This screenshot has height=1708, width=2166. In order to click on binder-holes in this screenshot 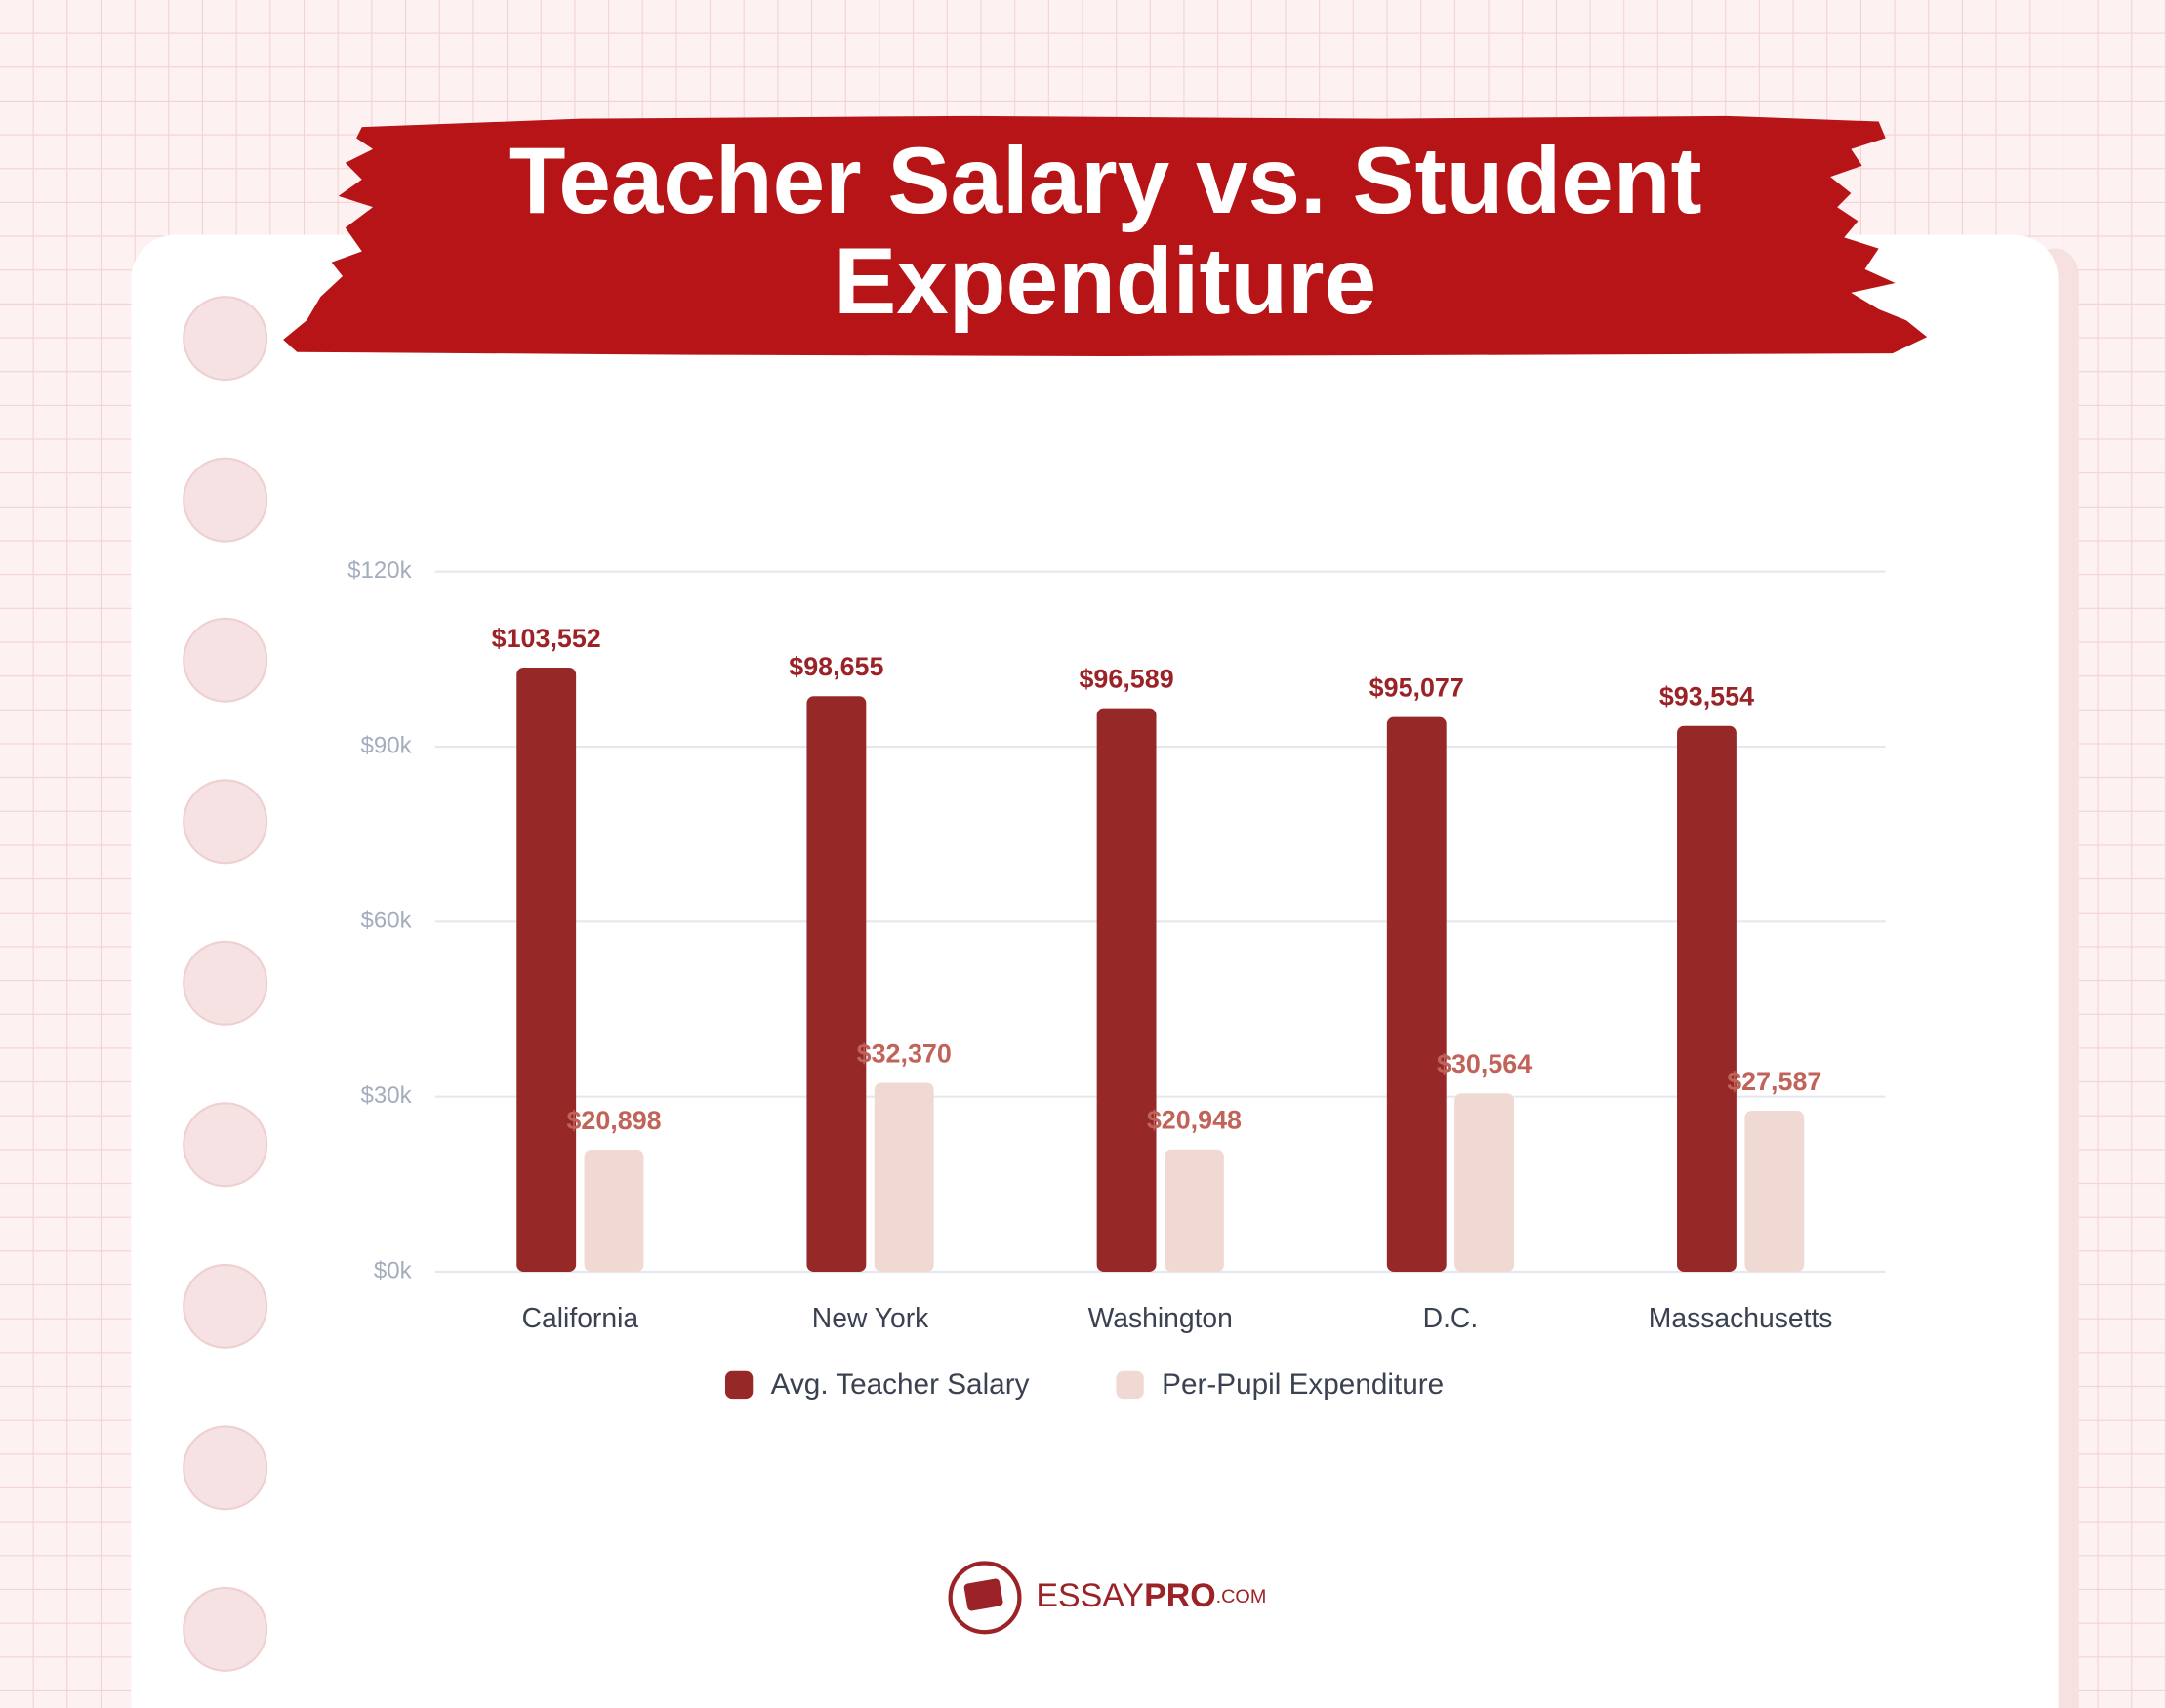, I will do `click(226, 984)`.